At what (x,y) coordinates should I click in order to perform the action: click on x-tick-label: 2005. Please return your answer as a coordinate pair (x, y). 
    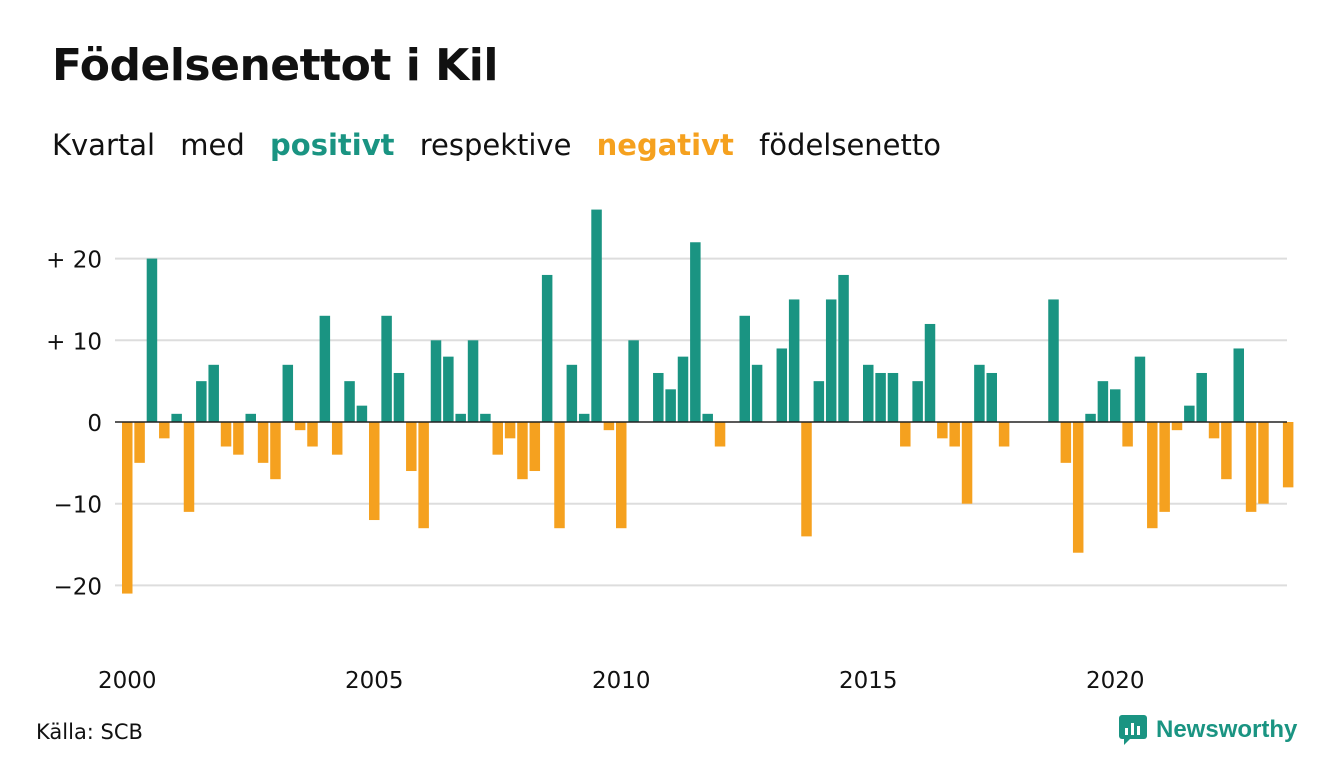
    Looking at the image, I should click on (374, 681).